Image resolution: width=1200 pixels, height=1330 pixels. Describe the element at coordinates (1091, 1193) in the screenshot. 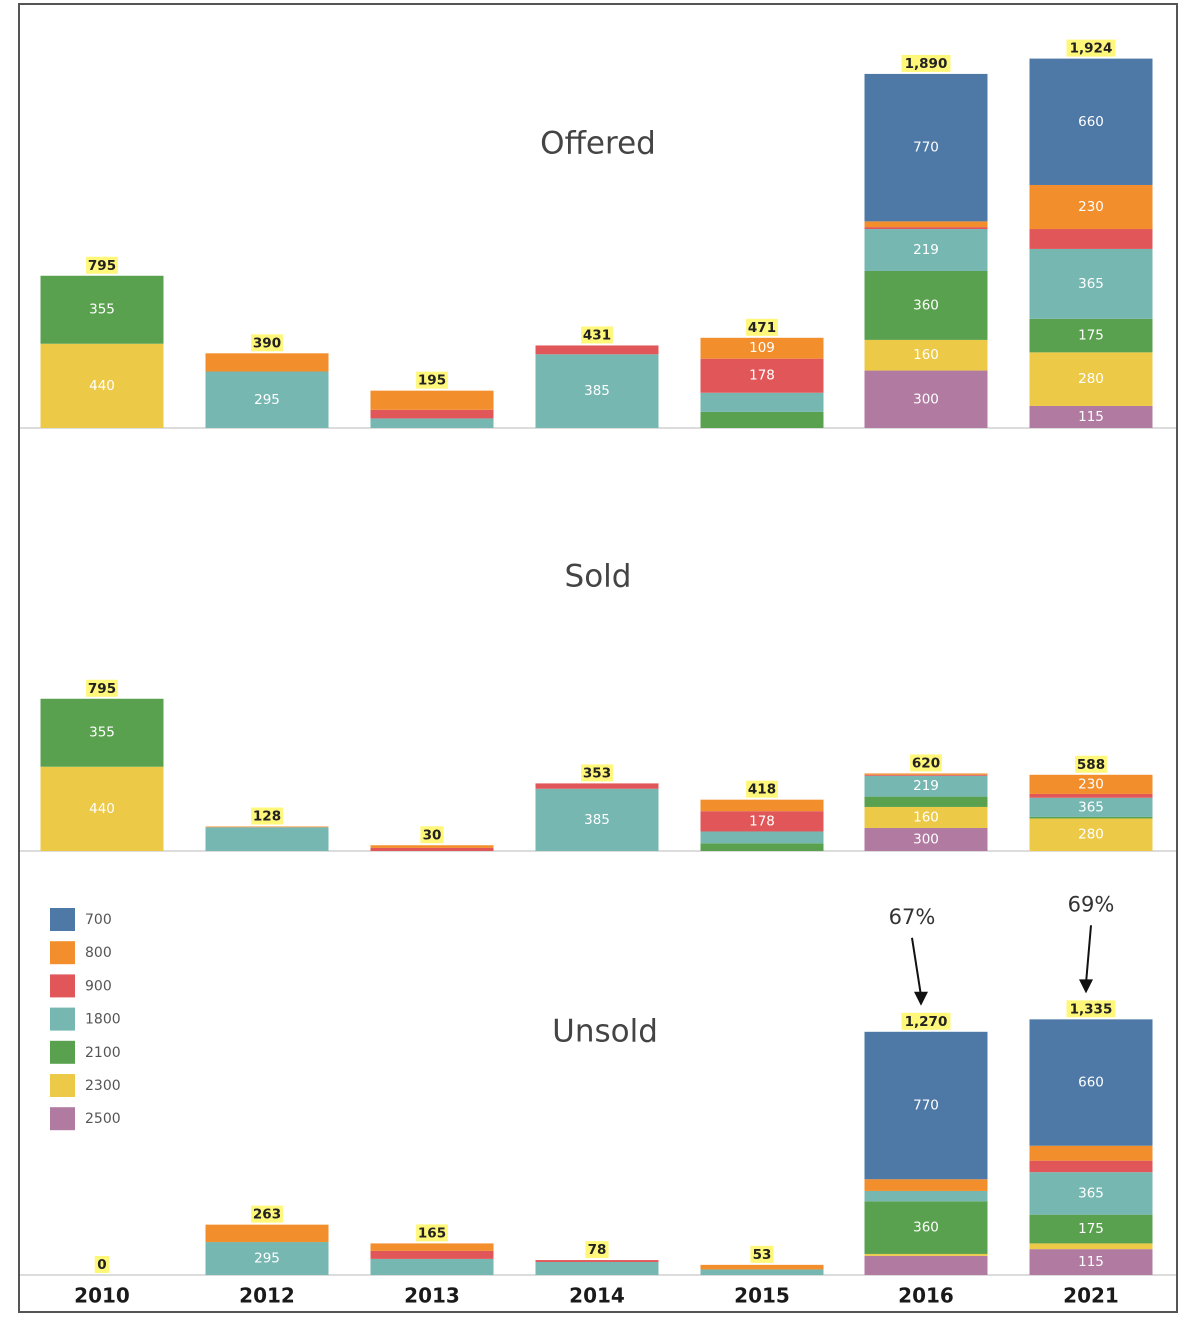

I see `unsold-segment-label-2021-1800: 365` at that location.